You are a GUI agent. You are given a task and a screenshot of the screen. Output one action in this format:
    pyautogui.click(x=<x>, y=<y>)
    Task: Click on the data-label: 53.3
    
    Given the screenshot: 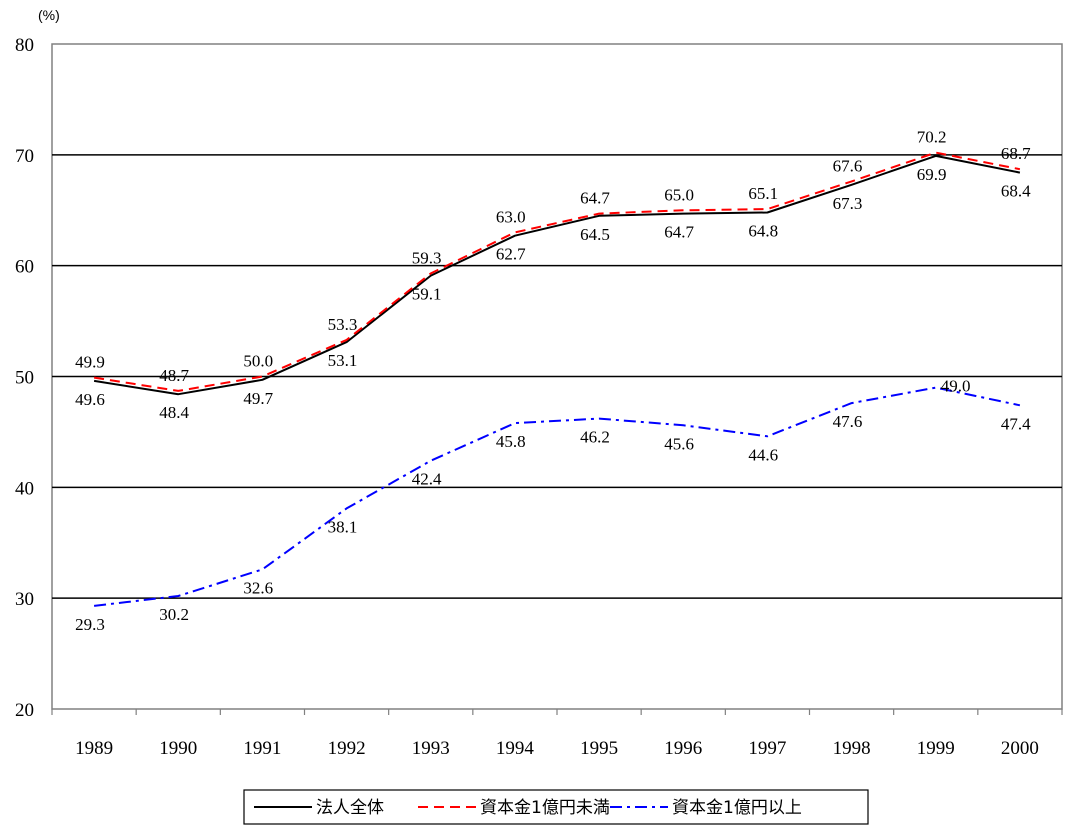 What is the action you would take?
    pyautogui.click(x=343, y=324)
    